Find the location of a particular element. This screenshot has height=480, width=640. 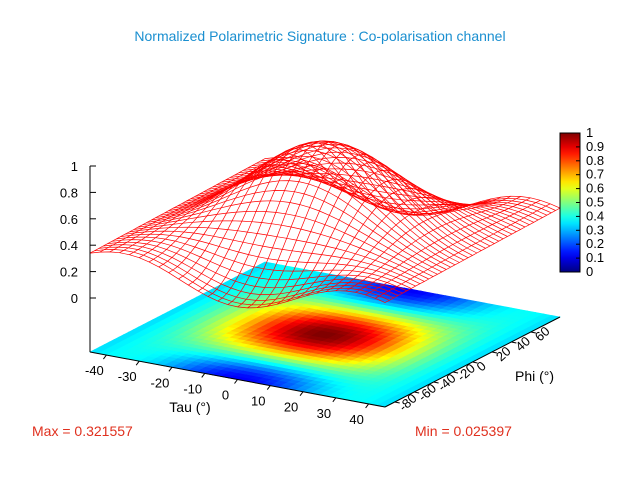

z-tick-label: 0.4 is located at coordinates (69, 245).